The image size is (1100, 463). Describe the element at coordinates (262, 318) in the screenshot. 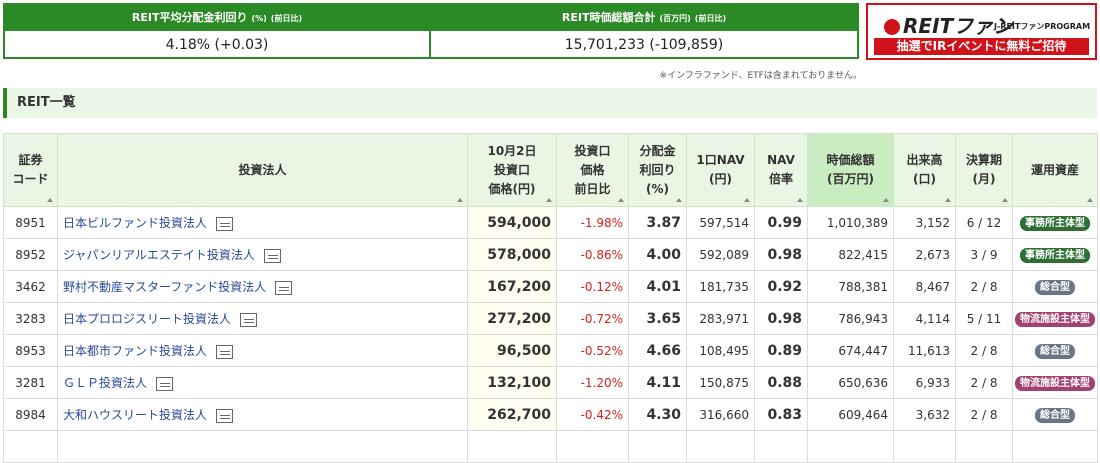

I see `cell: 日本プロロジスリート投資法人` at that location.